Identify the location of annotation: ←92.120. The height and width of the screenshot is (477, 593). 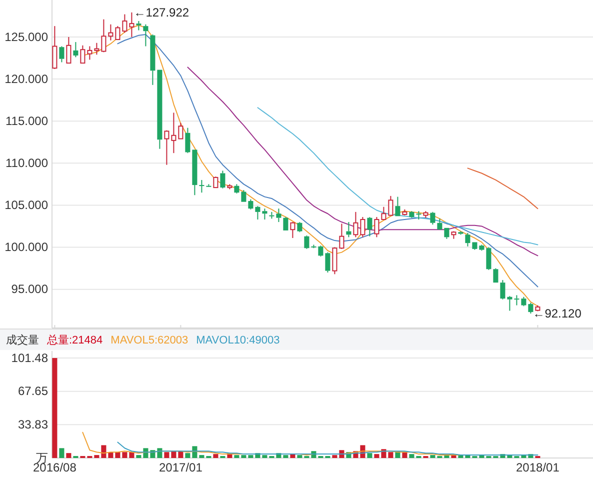
(557, 313).